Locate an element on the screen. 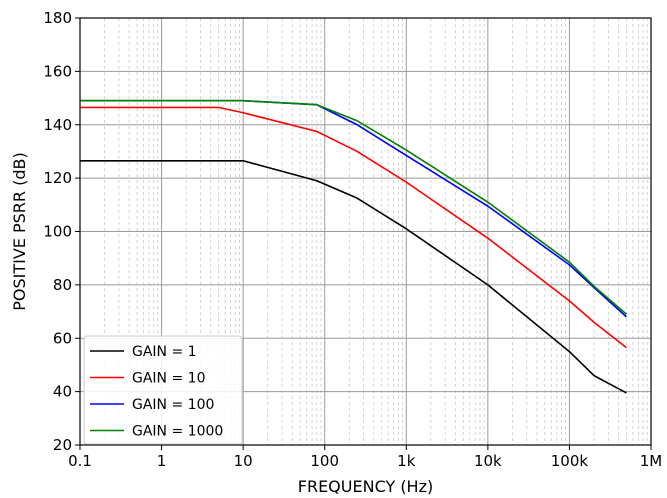  y-tick-label: 100 is located at coordinates (57, 232).